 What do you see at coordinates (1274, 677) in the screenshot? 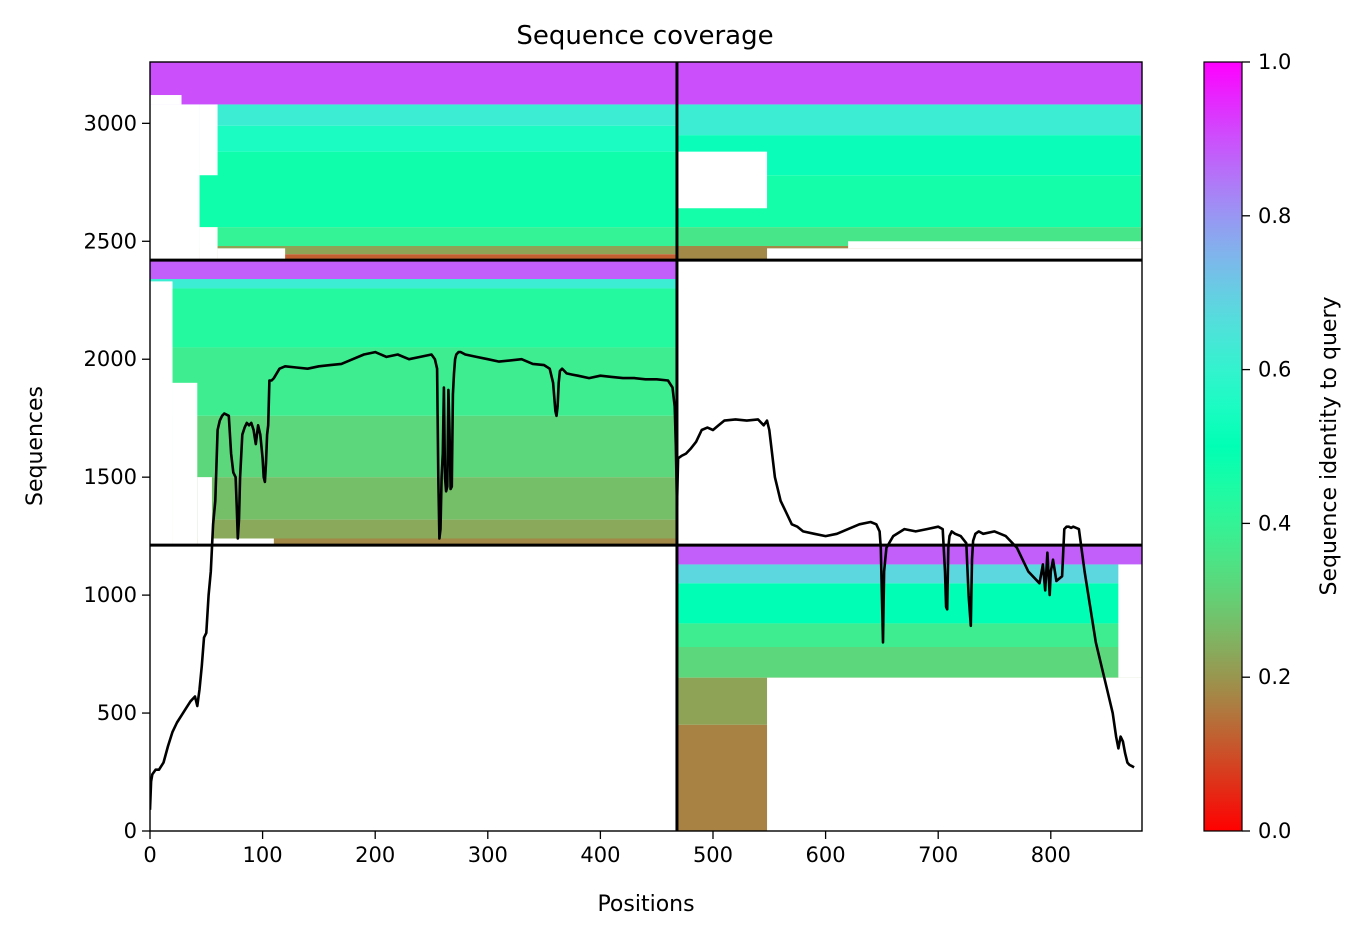
I see `colorbar-tick-label: 0.2` at bounding box center [1274, 677].